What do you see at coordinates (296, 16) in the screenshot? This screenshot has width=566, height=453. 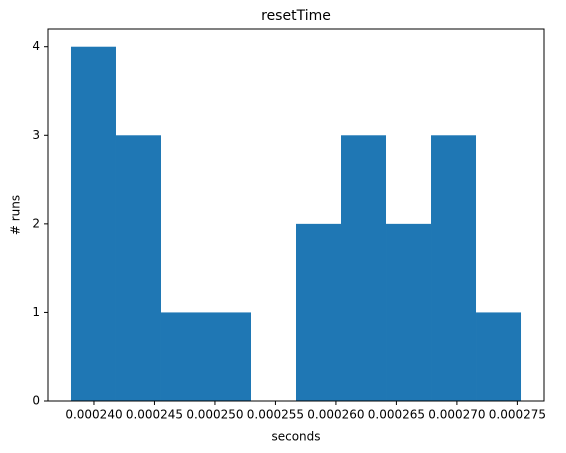 I see `chart-title: resetTime` at bounding box center [296, 16].